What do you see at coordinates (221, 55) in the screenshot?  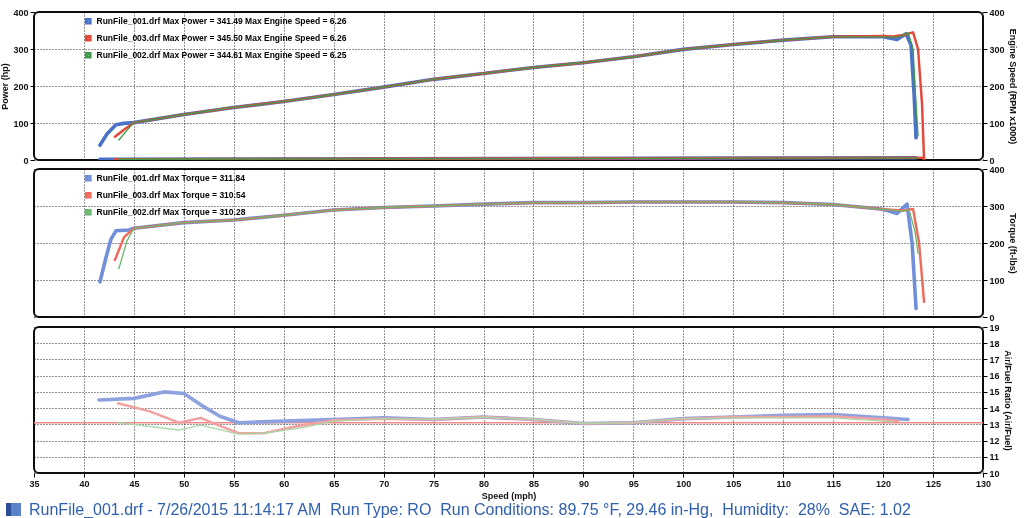 I see `legend-label: RunFile_002.drf Max Power = 344.61 Max Engine Speed = 6.25` at bounding box center [221, 55].